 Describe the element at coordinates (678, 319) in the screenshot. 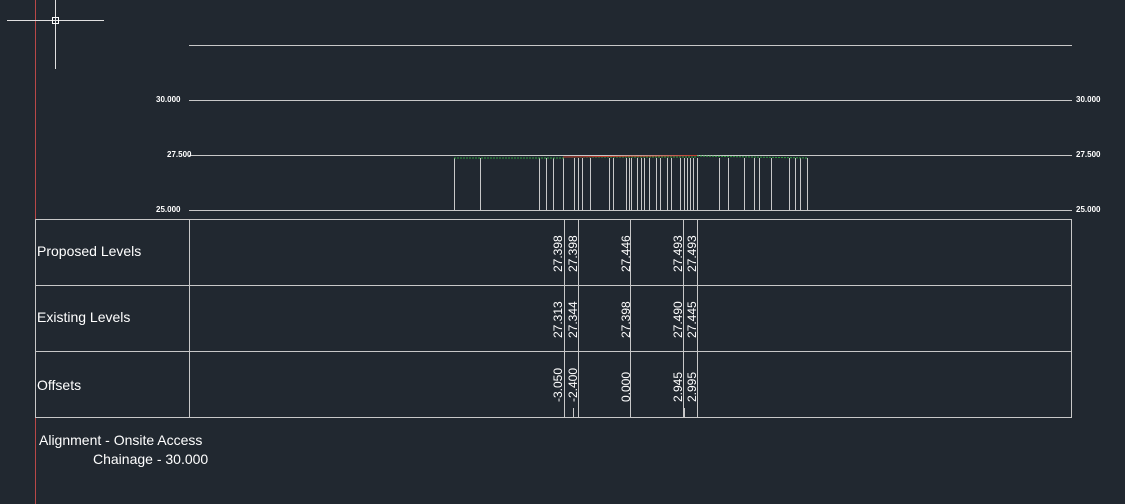

I see `table-cell-value: 27.490` at that location.